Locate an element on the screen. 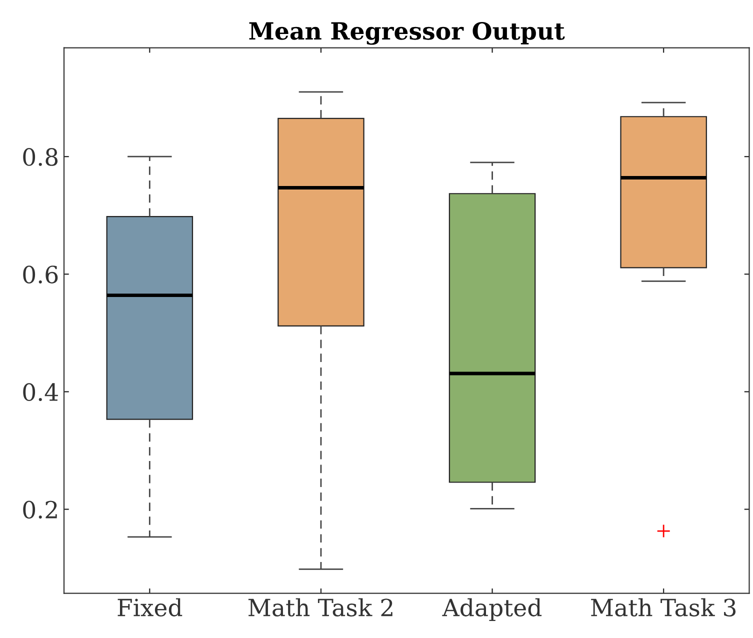  x-tick-label: Fixed is located at coordinates (150, 607).